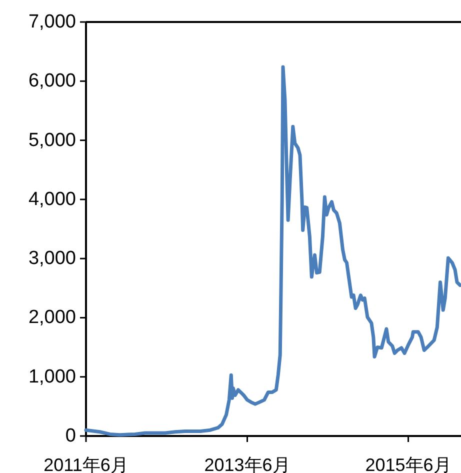 This screenshot has height=473, width=461. I want to click on y-tick-label: 0, so click(70, 436).